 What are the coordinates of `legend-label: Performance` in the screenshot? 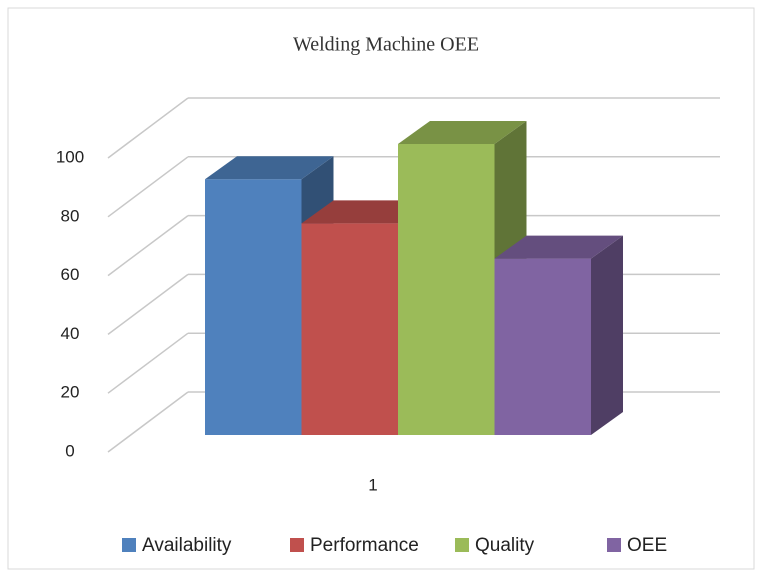 It's located at (364, 545).